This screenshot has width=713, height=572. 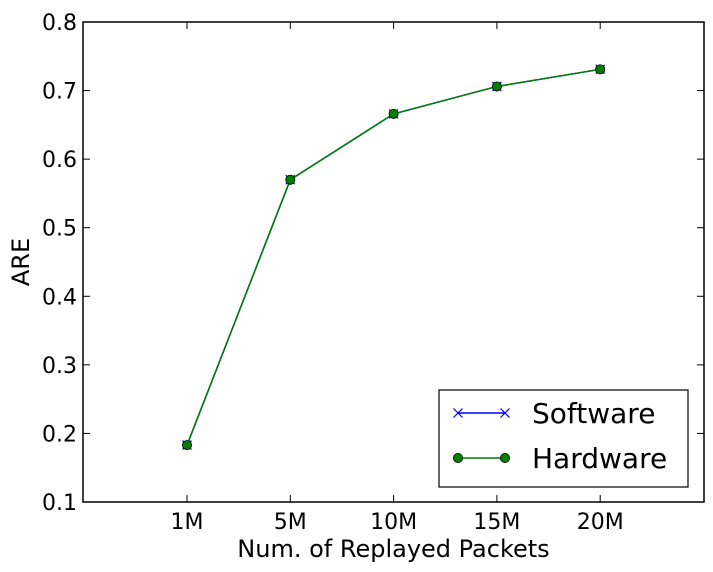 What do you see at coordinates (290, 522) in the screenshot?
I see `x-tick-label: 5M` at bounding box center [290, 522].